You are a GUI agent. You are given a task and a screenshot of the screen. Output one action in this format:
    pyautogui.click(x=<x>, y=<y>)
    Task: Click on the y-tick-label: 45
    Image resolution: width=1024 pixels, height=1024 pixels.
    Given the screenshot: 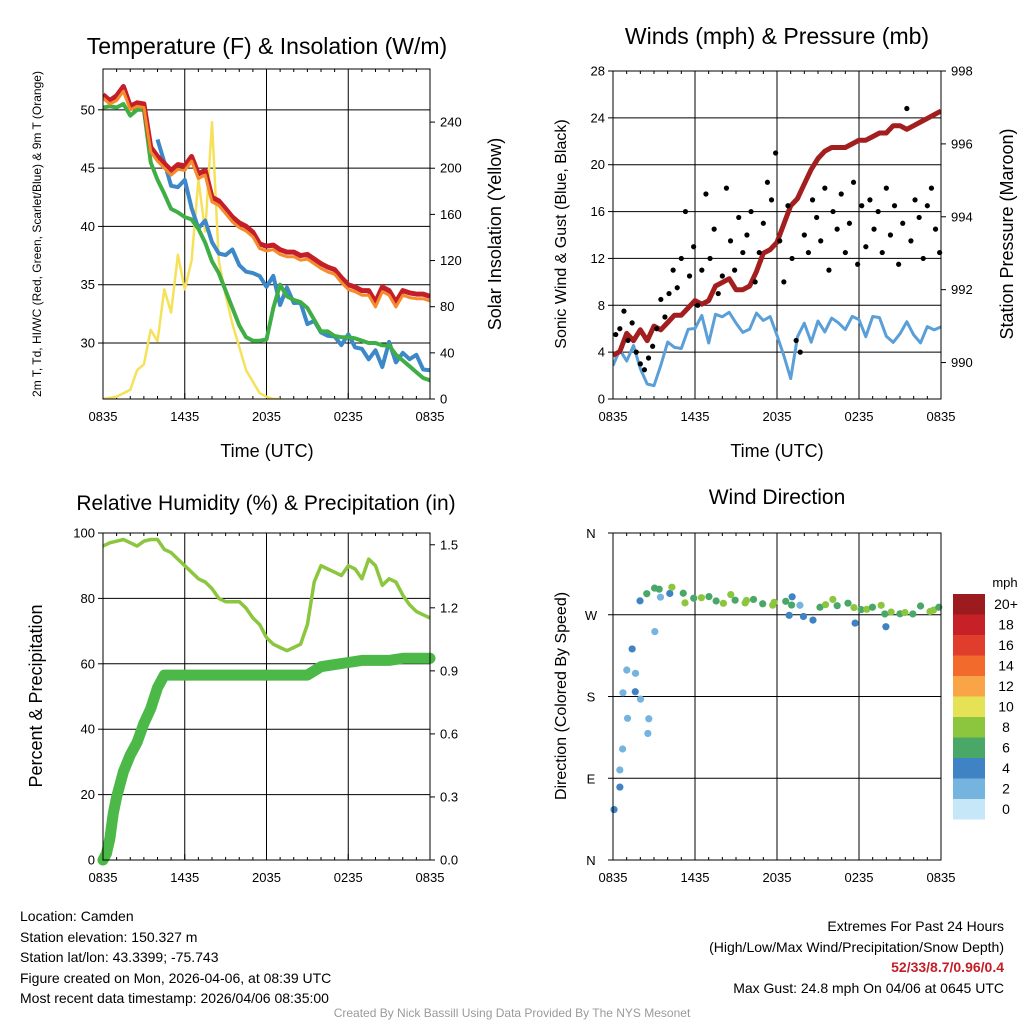 What is the action you would take?
    pyautogui.click(x=88, y=168)
    